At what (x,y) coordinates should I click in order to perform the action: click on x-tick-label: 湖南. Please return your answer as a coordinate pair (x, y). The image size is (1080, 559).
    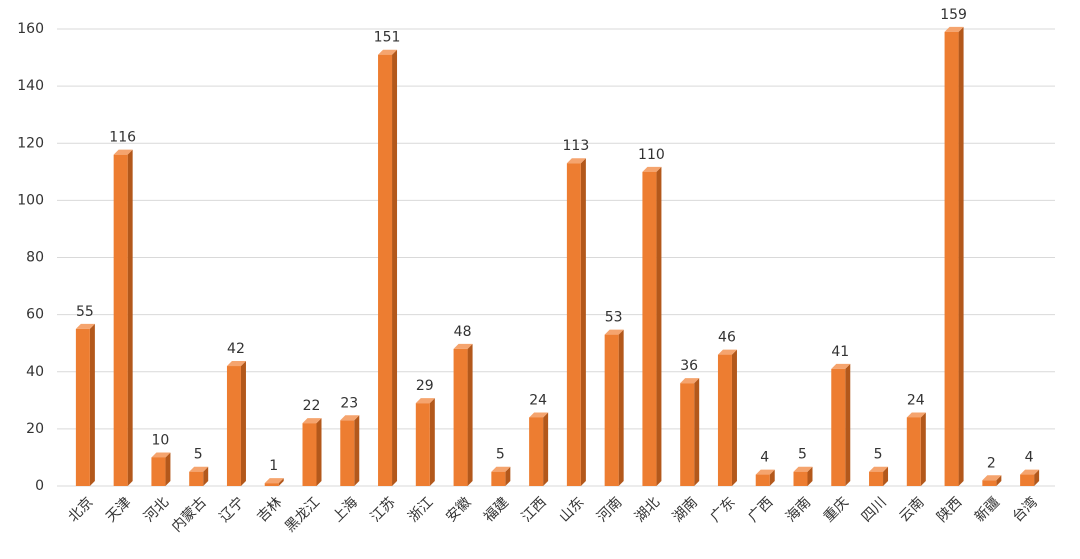
    Looking at the image, I should click on (685, 509).